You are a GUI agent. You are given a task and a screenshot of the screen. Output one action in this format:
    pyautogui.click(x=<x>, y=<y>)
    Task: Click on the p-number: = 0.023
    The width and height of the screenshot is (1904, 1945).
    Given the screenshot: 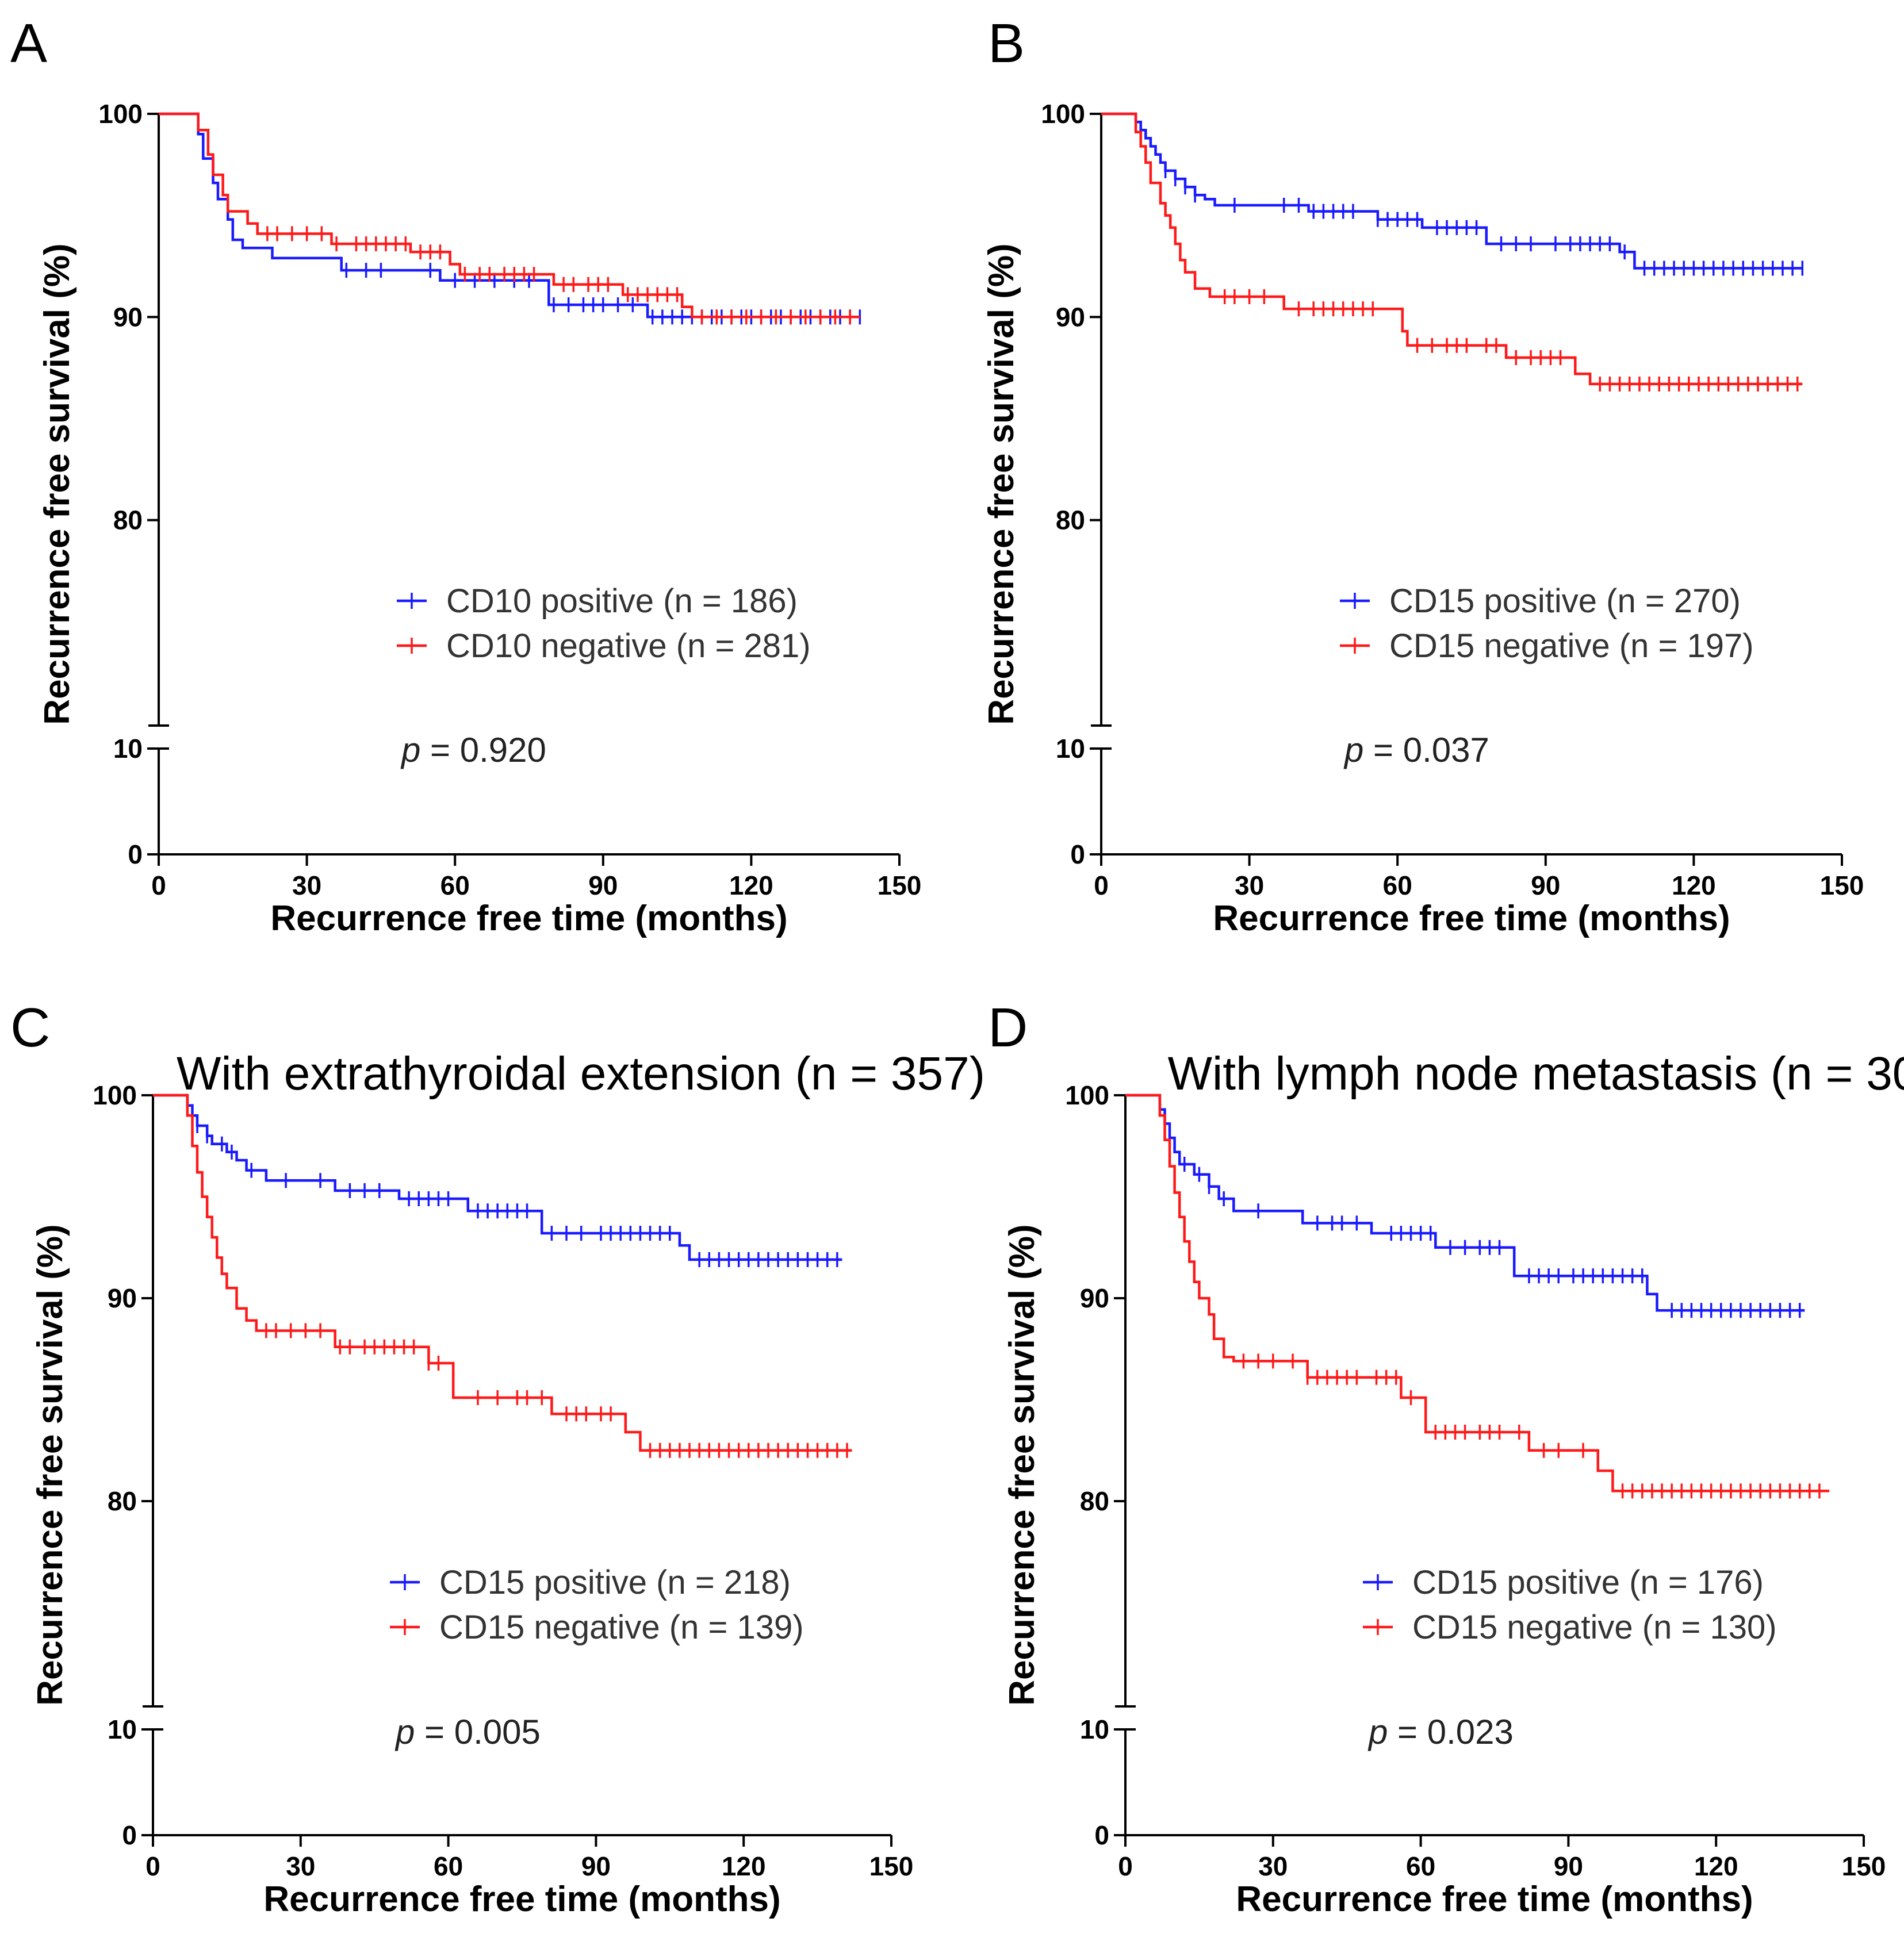 What is the action you would take?
    pyautogui.click(x=1451, y=1732)
    